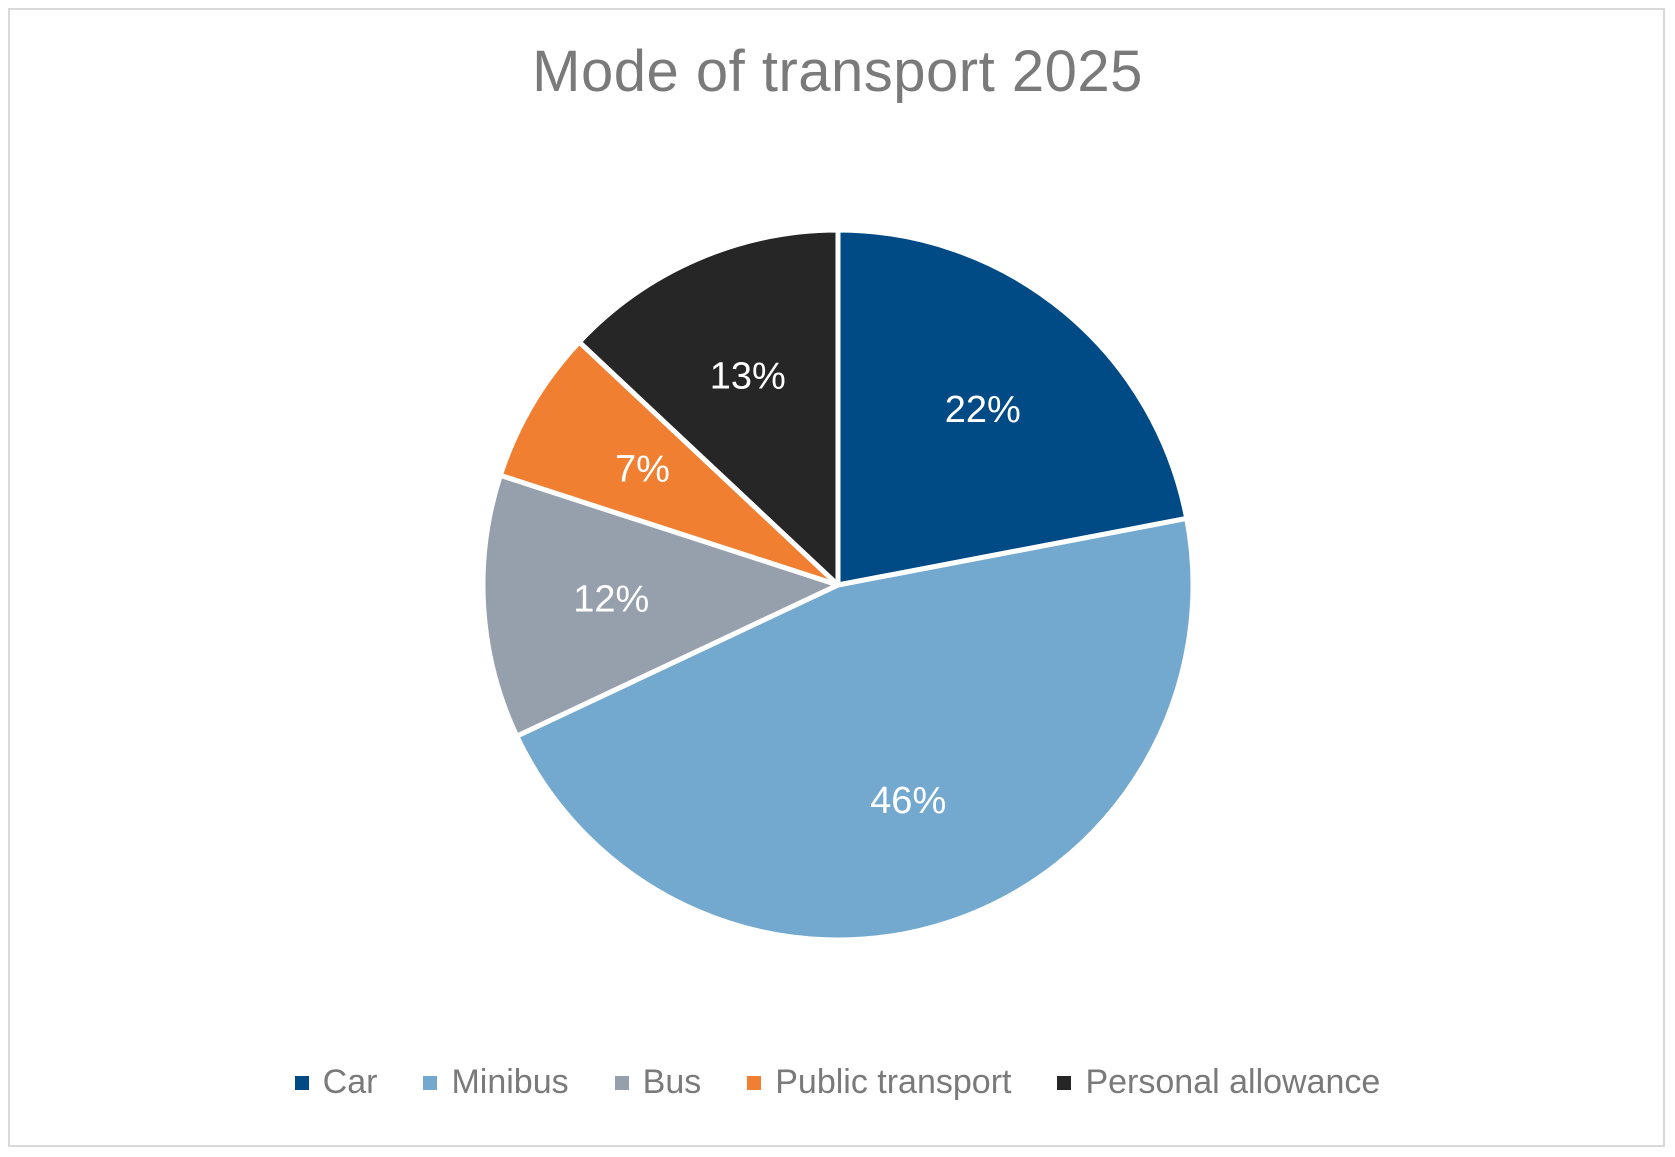  I want to click on chart-title: Mode of transport 2025, so click(837, 71).